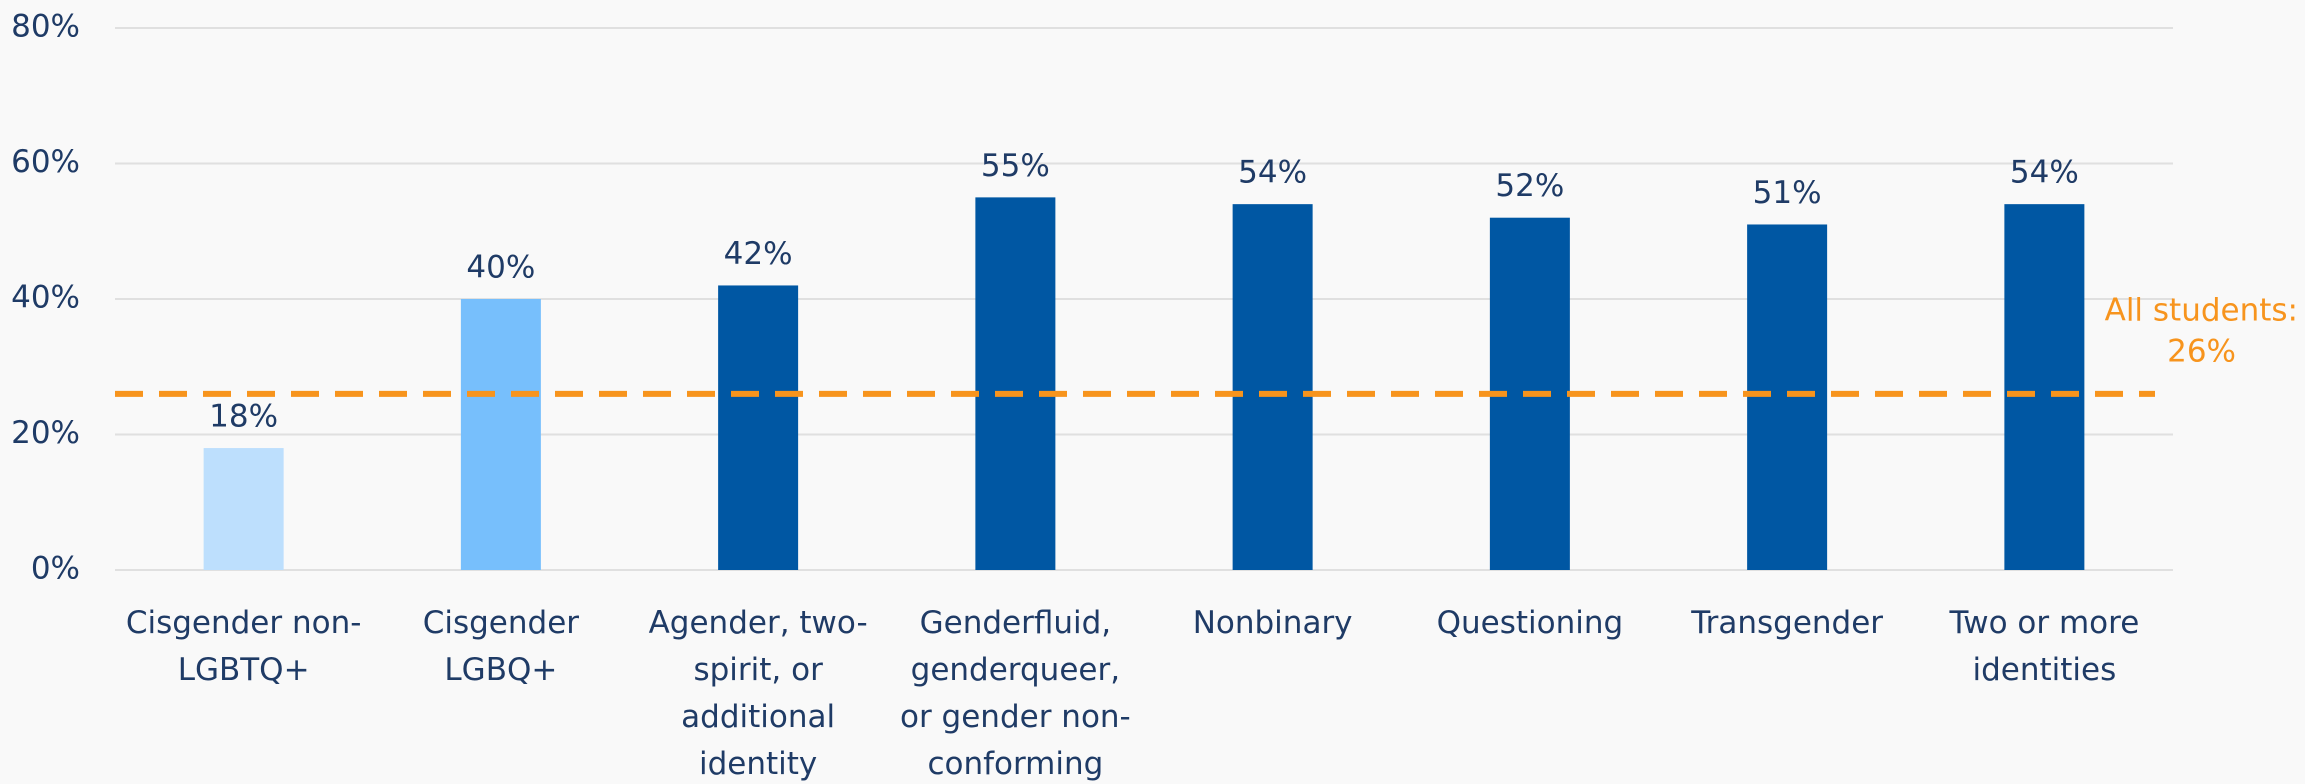 This screenshot has width=2305, height=784. I want to click on value-label: 18%, so click(243, 417).